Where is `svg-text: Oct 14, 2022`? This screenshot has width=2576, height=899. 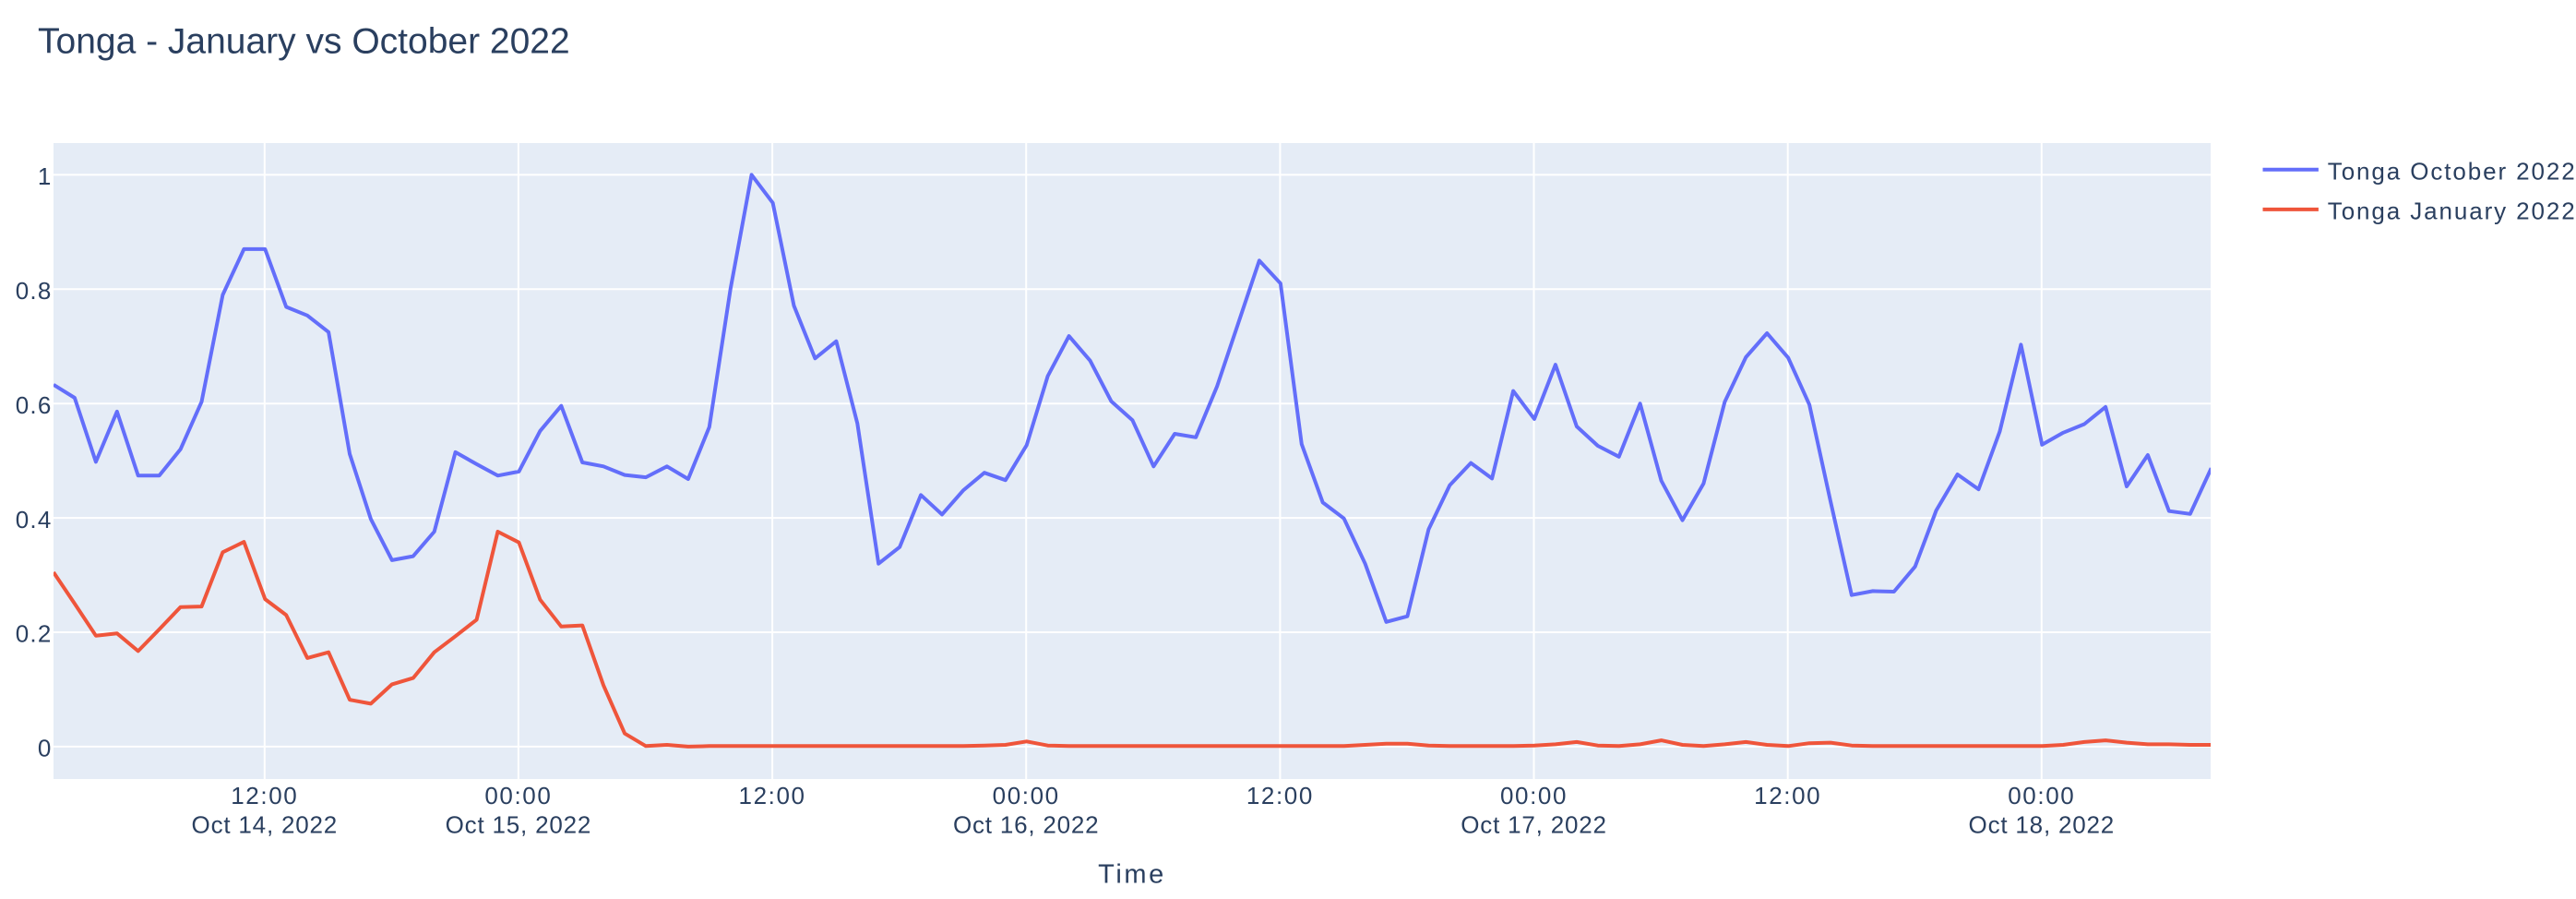 svg-text: Oct 14, 2022 is located at coordinates (265, 825).